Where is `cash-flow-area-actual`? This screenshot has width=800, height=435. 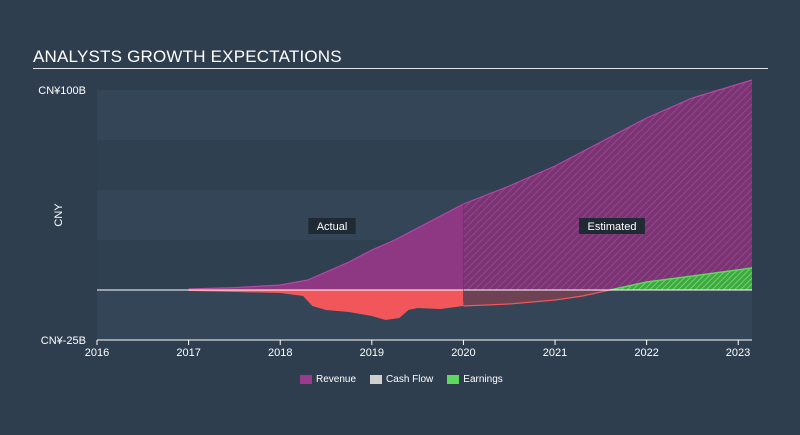 cash-flow-area-actual is located at coordinates (326, 305).